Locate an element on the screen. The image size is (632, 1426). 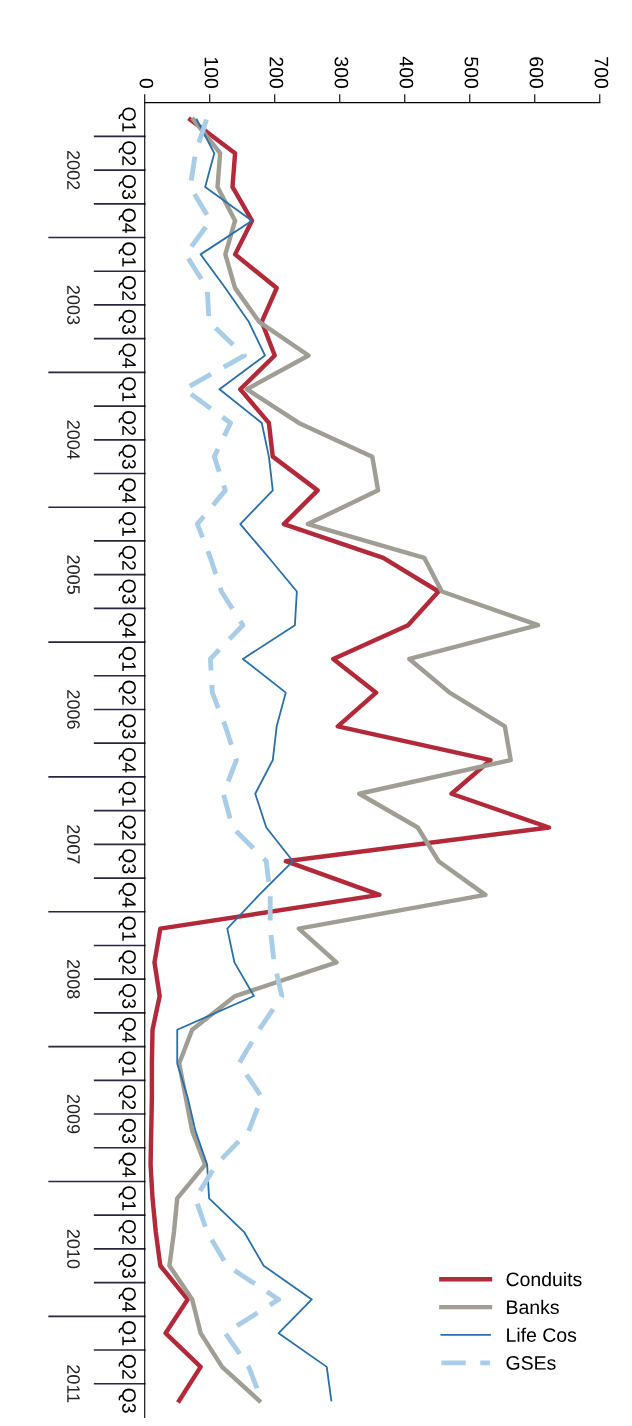
text: 2009 is located at coordinates (73, 1114).